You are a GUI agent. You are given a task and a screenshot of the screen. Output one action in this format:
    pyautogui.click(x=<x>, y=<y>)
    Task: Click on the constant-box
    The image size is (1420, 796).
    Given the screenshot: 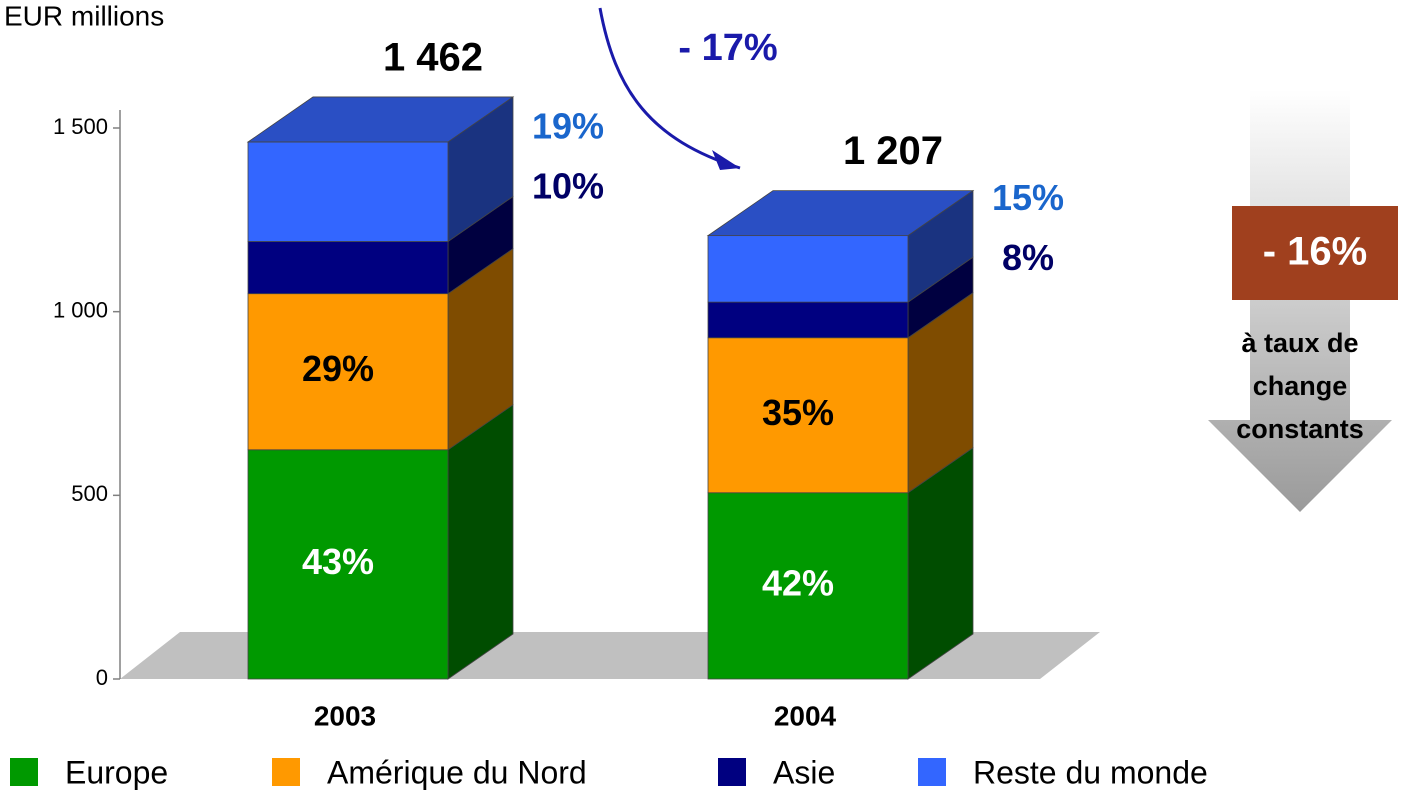 What is the action you would take?
    pyautogui.click(x=1315, y=253)
    